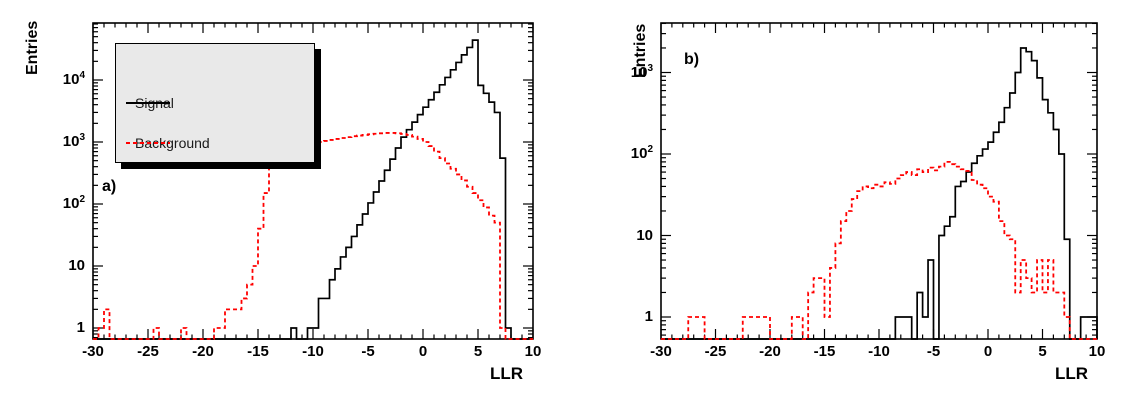  What do you see at coordinates (692, 59) in the screenshot?
I see `panel-letter-b: b)` at bounding box center [692, 59].